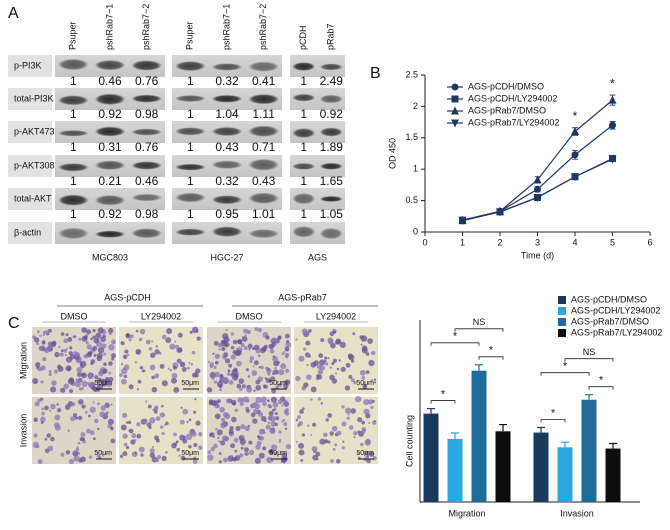 The width and height of the screenshot is (670, 530). What do you see at coordinates (73, 35) in the screenshot?
I see `lane-label: Psuper` at bounding box center [73, 35].